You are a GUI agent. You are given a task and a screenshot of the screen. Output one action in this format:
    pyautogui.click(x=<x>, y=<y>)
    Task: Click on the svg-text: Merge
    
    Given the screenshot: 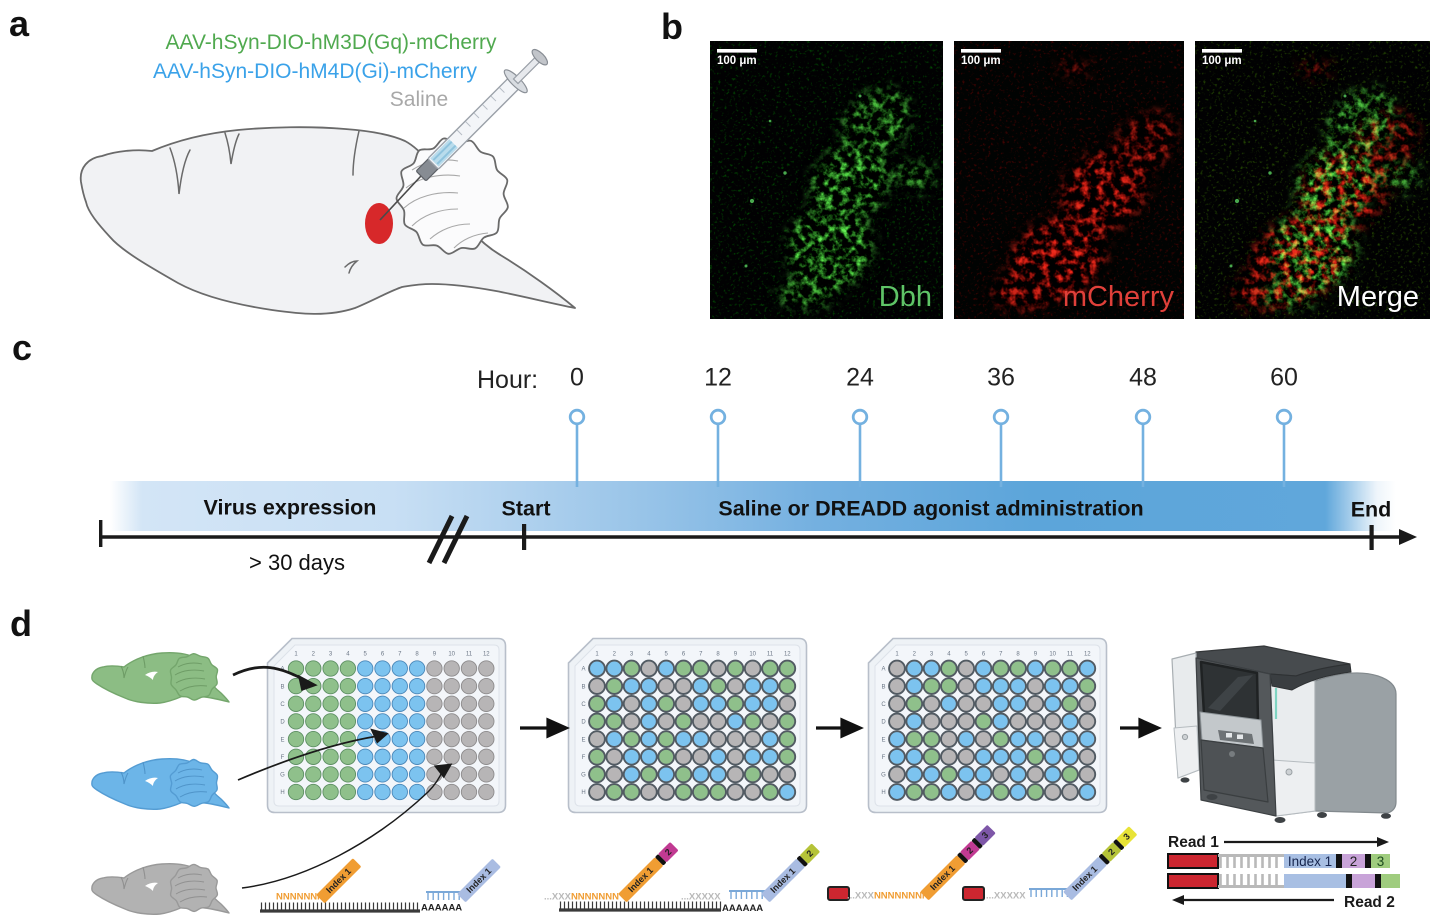 What is the action you would take?
    pyautogui.click(x=1378, y=297)
    